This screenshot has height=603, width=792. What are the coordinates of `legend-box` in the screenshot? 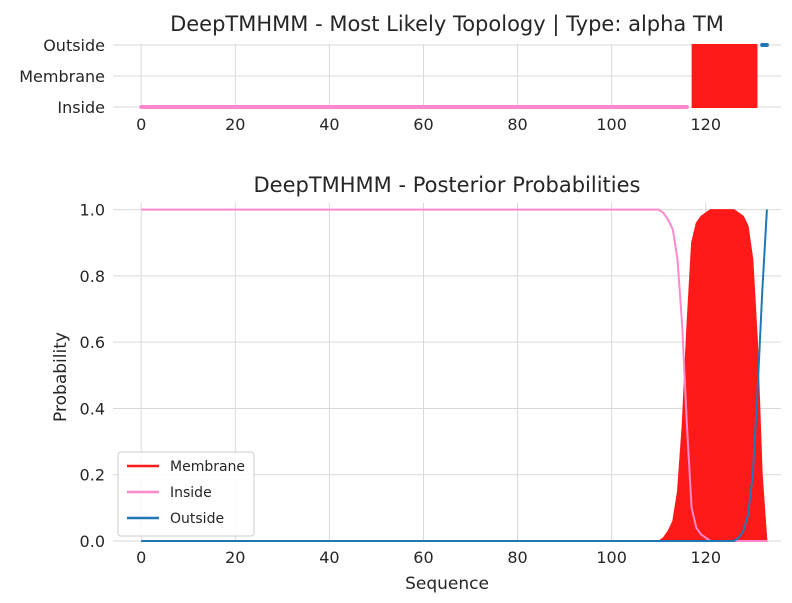 It's located at (186, 494).